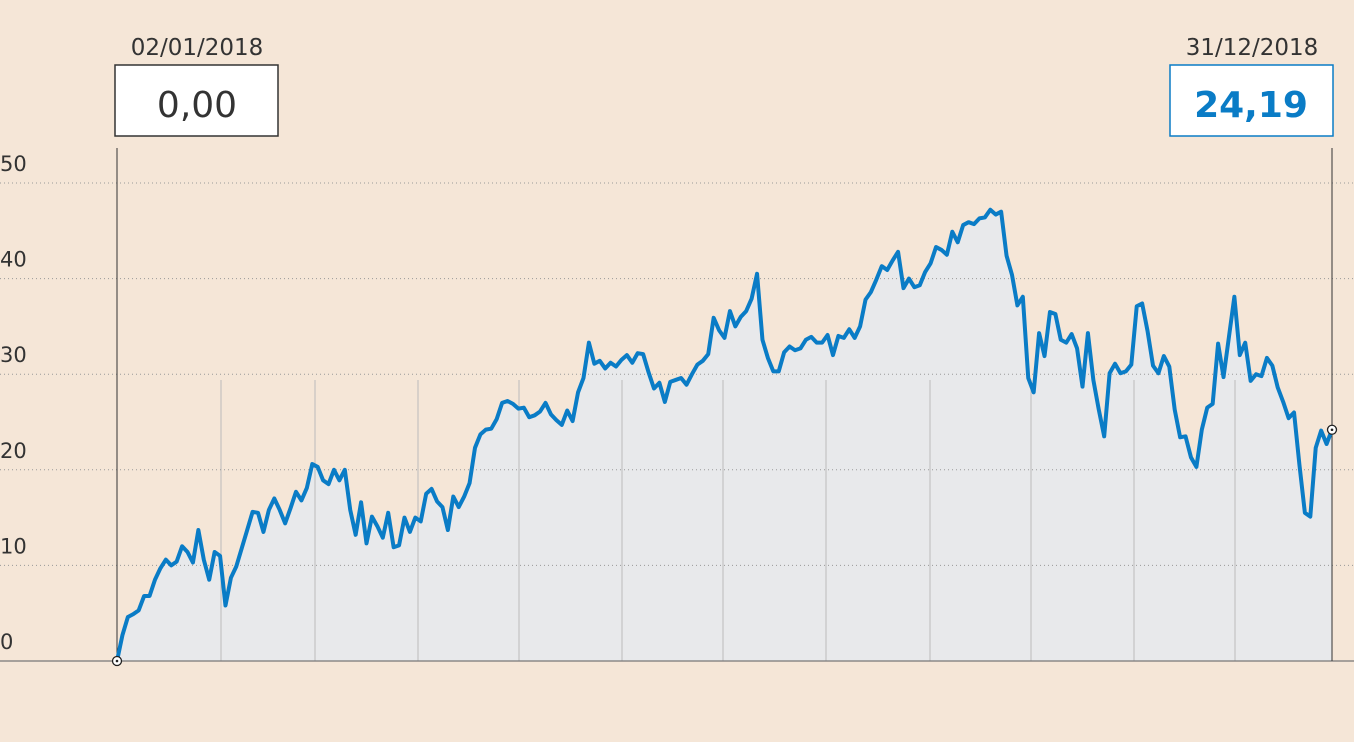 This screenshot has height=742, width=1354. I want to click on start-marker-dot, so click(117, 661).